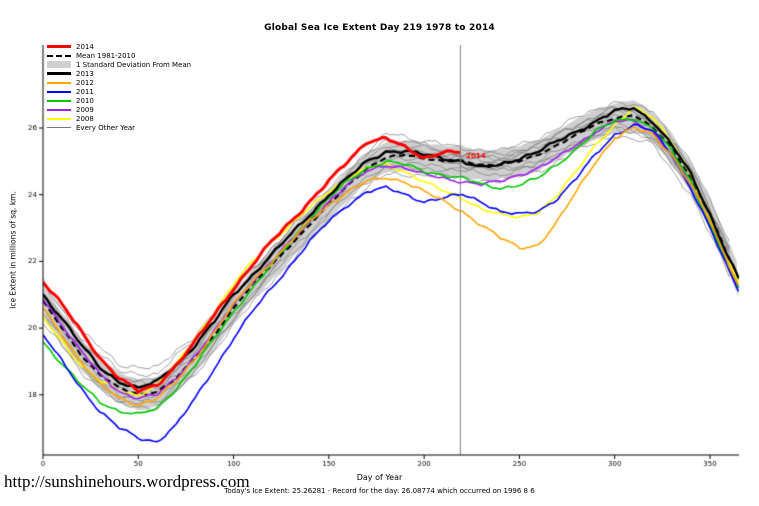  I want to click on legend-label: 2010, so click(85, 100).